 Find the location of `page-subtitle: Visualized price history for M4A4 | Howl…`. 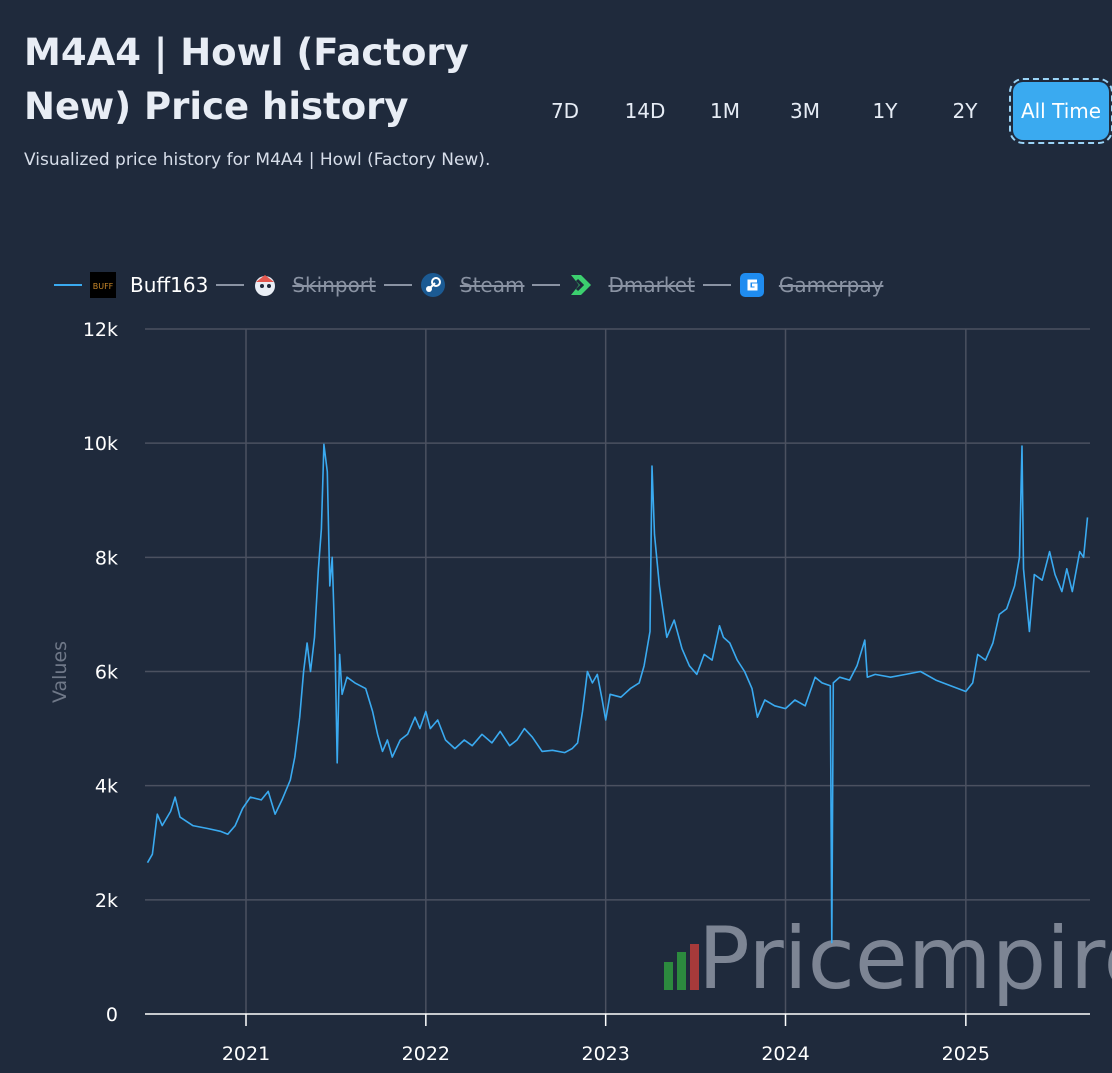

page-subtitle: Visualized price history for M4A4 | Howl… is located at coordinates (257, 160).